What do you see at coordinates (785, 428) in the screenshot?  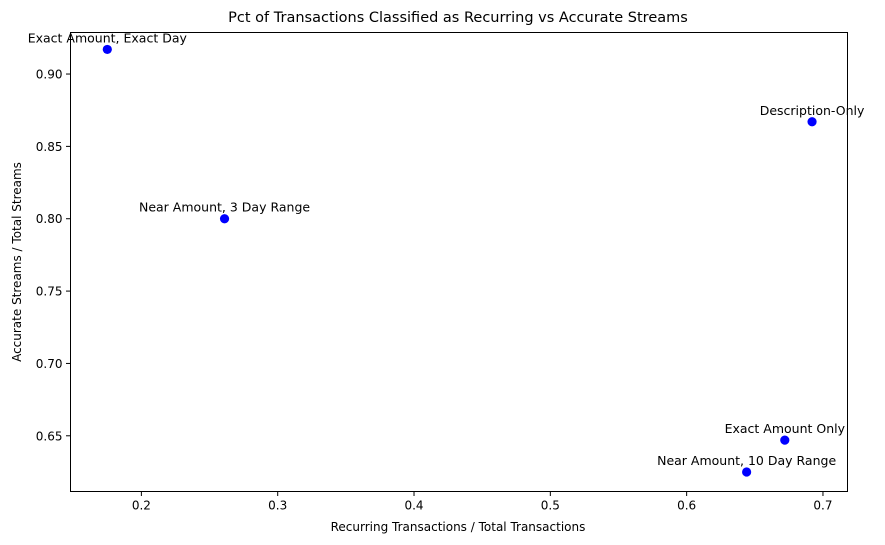 I see `point-label: Exact Amount Only` at bounding box center [785, 428].